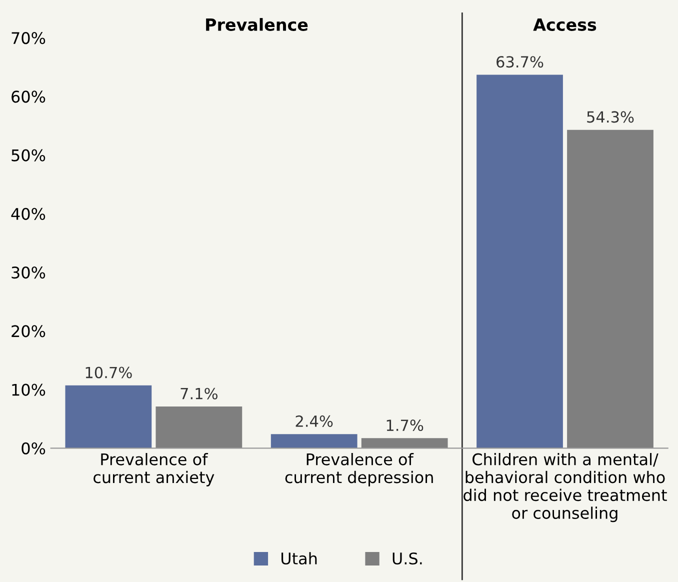 The height and width of the screenshot is (582, 678). Describe the element at coordinates (29, 272) in the screenshot. I see `y-tick-label: 30%` at that location.